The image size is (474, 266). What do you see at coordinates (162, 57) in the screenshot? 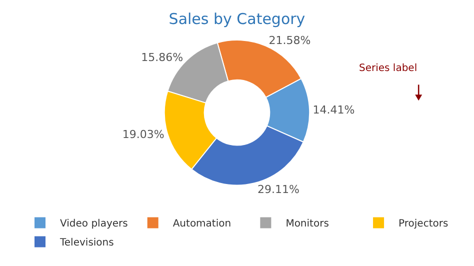
I see `data-label: 15.86%` at bounding box center [162, 57].